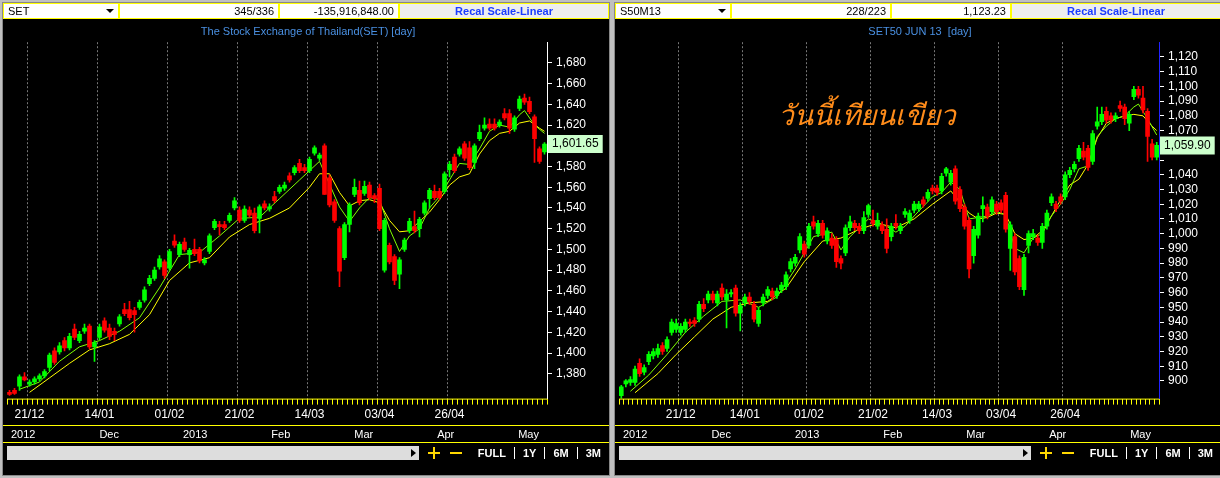 Image resolution: width=1220 pixels, height=478 pixels. What do you see at coordinates (571, 331) in the screenshot?
I see `y-tick-label: 1,420` at bounding box center [571, 331].